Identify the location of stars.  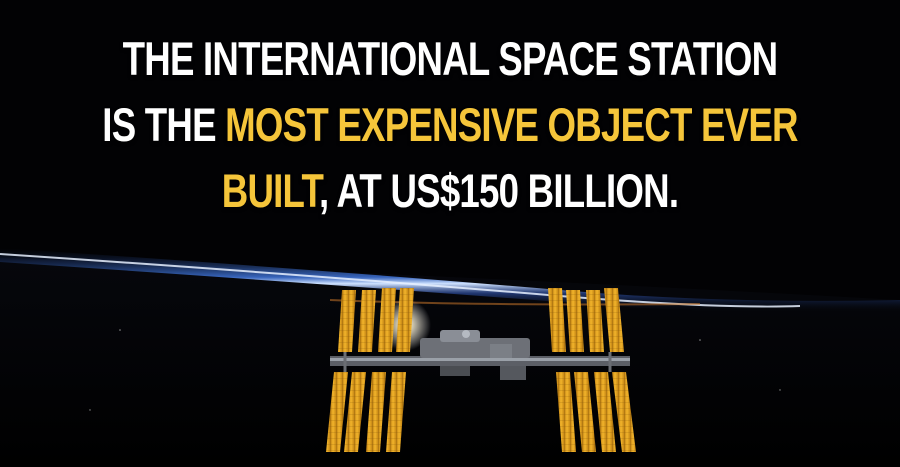
(435, 370).